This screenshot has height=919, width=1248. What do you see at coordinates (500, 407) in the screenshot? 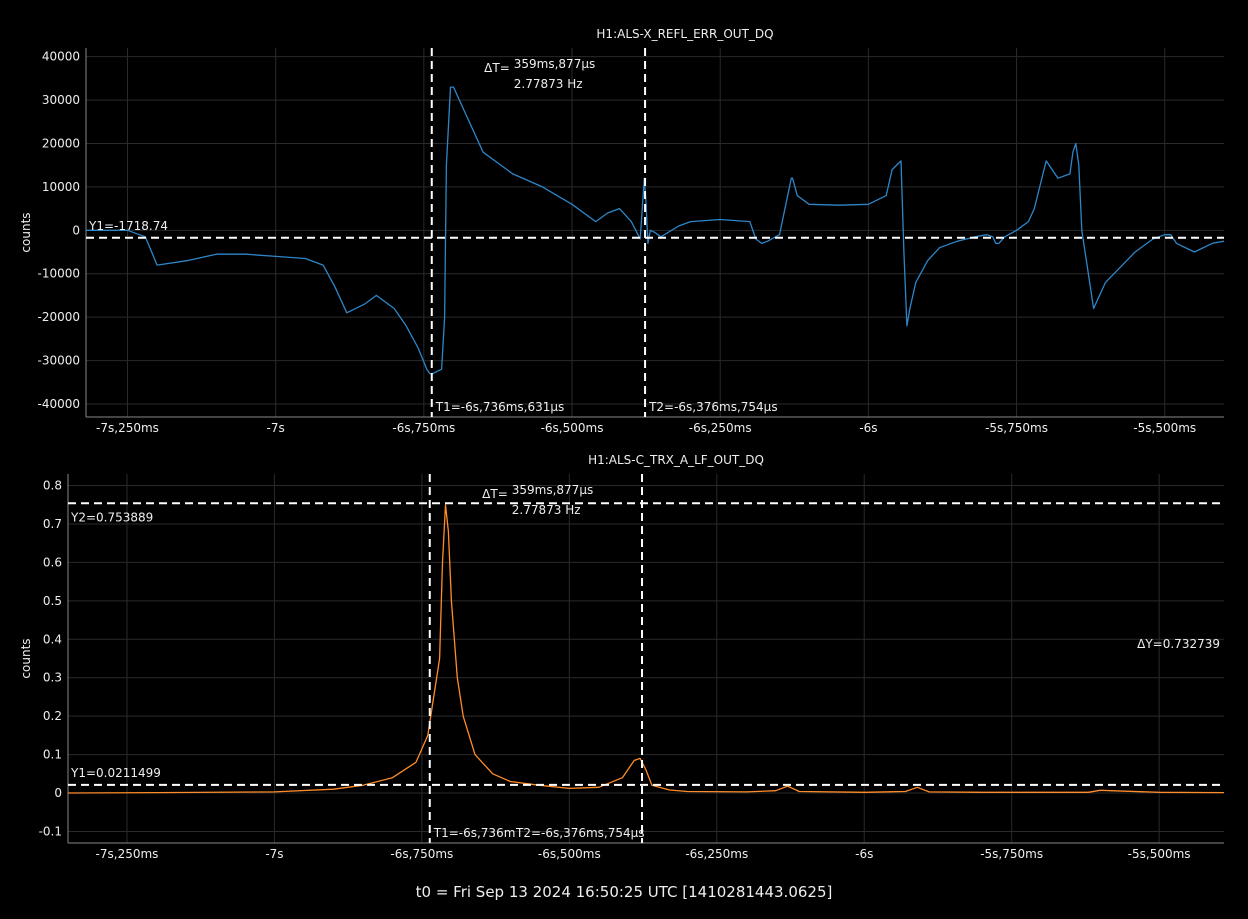
I see `cursor-t1-label: T1=-6s,736ms,631µs` at bounding box center [500, 407].